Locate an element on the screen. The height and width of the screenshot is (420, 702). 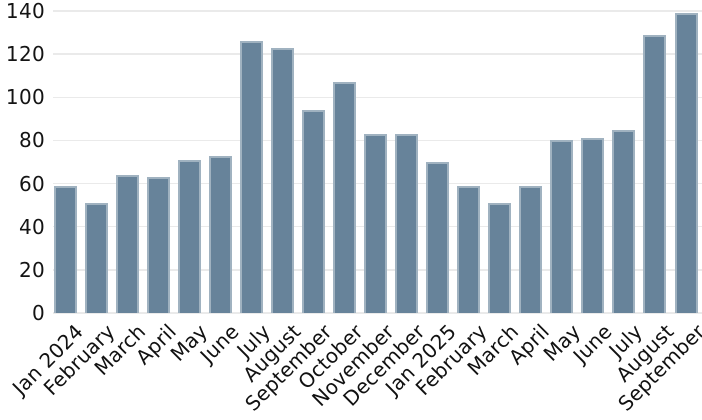
bar-17-june is located at coordinates (593, 225).